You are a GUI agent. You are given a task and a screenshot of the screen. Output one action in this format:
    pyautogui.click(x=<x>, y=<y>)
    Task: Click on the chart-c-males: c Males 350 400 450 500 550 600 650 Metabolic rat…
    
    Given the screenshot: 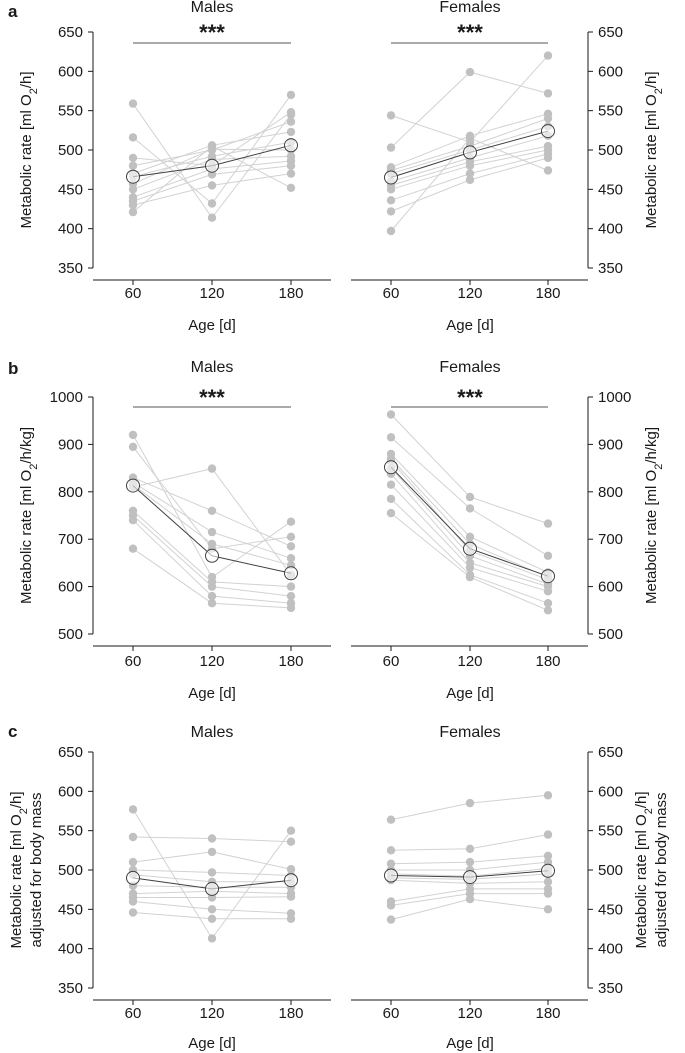 What is the action you would take?
    pyautogui.click(x=169, y=887)
    